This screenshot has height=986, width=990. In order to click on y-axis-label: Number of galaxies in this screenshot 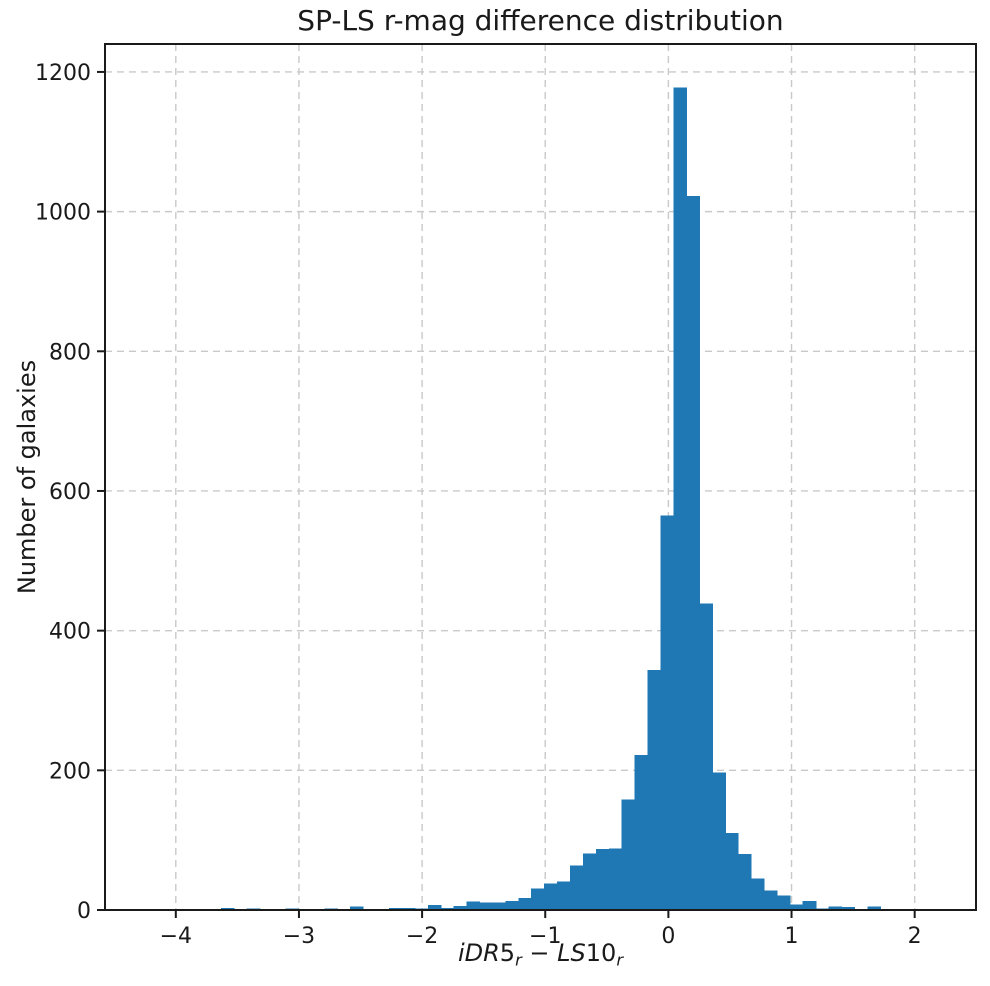, I will do `click(27, 477)`.